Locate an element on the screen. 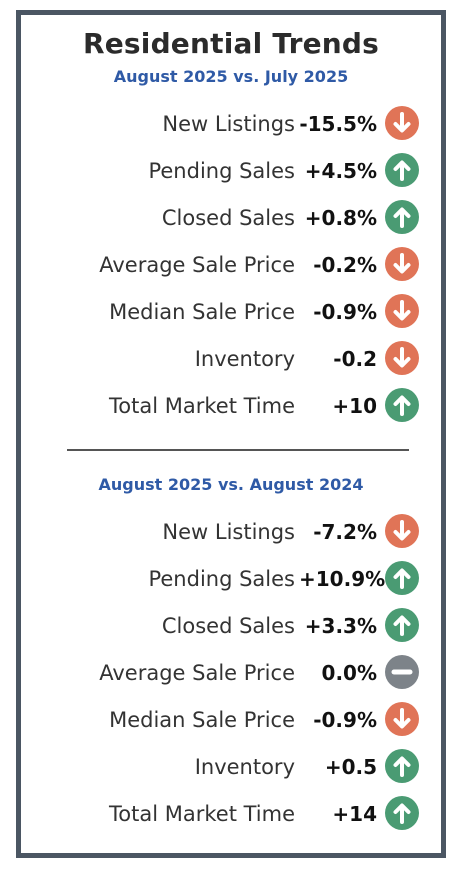 The width and height of the screenshot is (462, 874). metric-row-inventory: Inventory +0.5 is located at coordinates (231, 767).